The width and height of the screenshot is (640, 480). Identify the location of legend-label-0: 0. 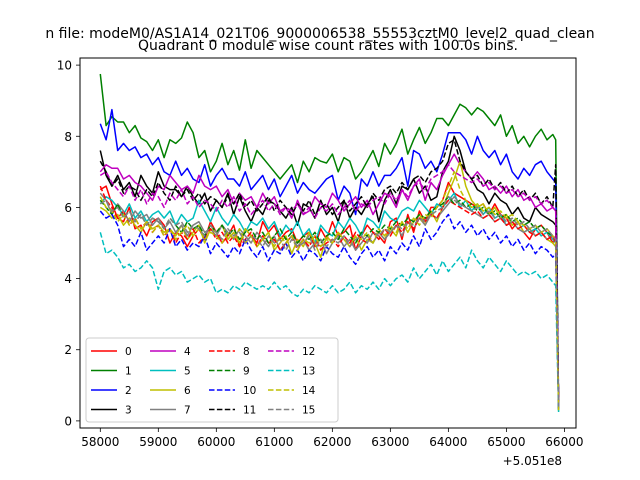
(128, 352).